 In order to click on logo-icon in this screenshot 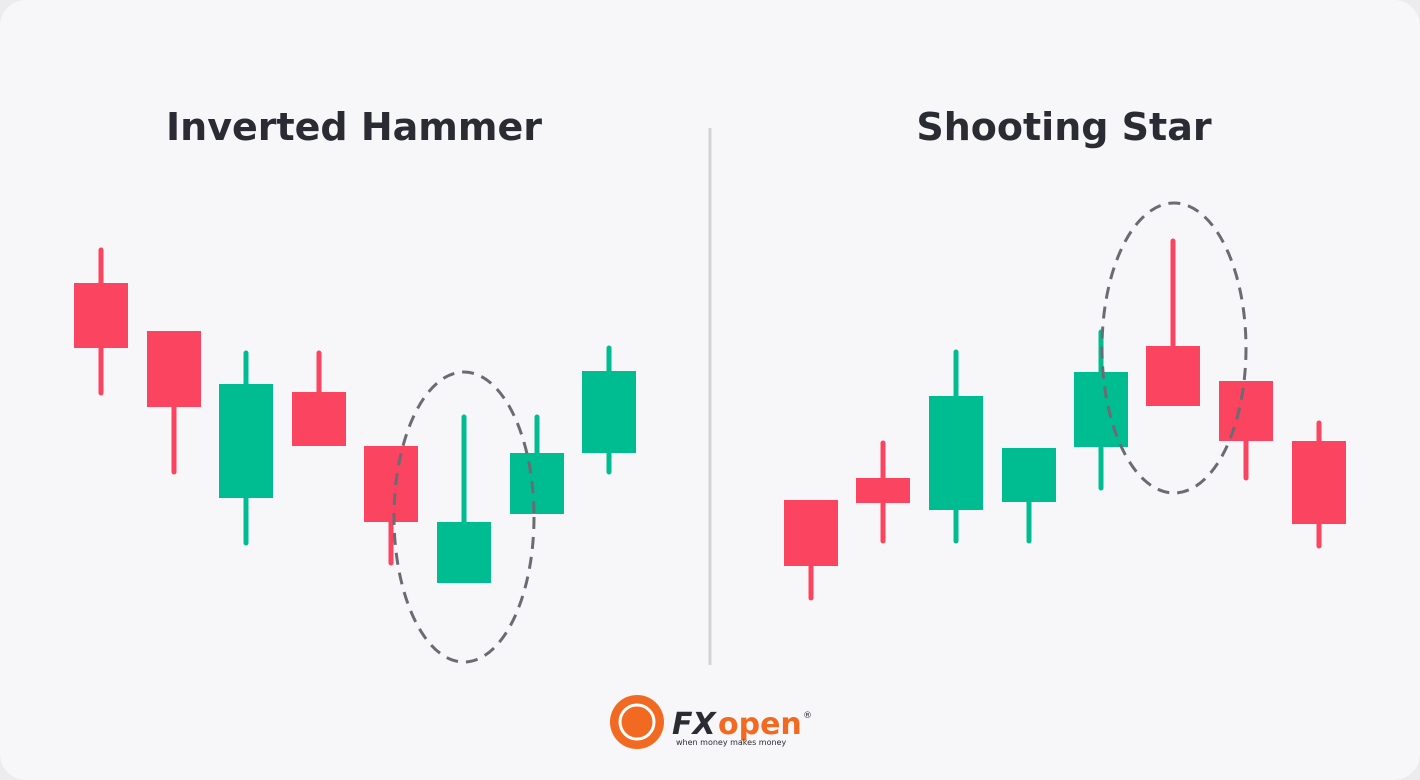, I will do `click(637, 722)`.